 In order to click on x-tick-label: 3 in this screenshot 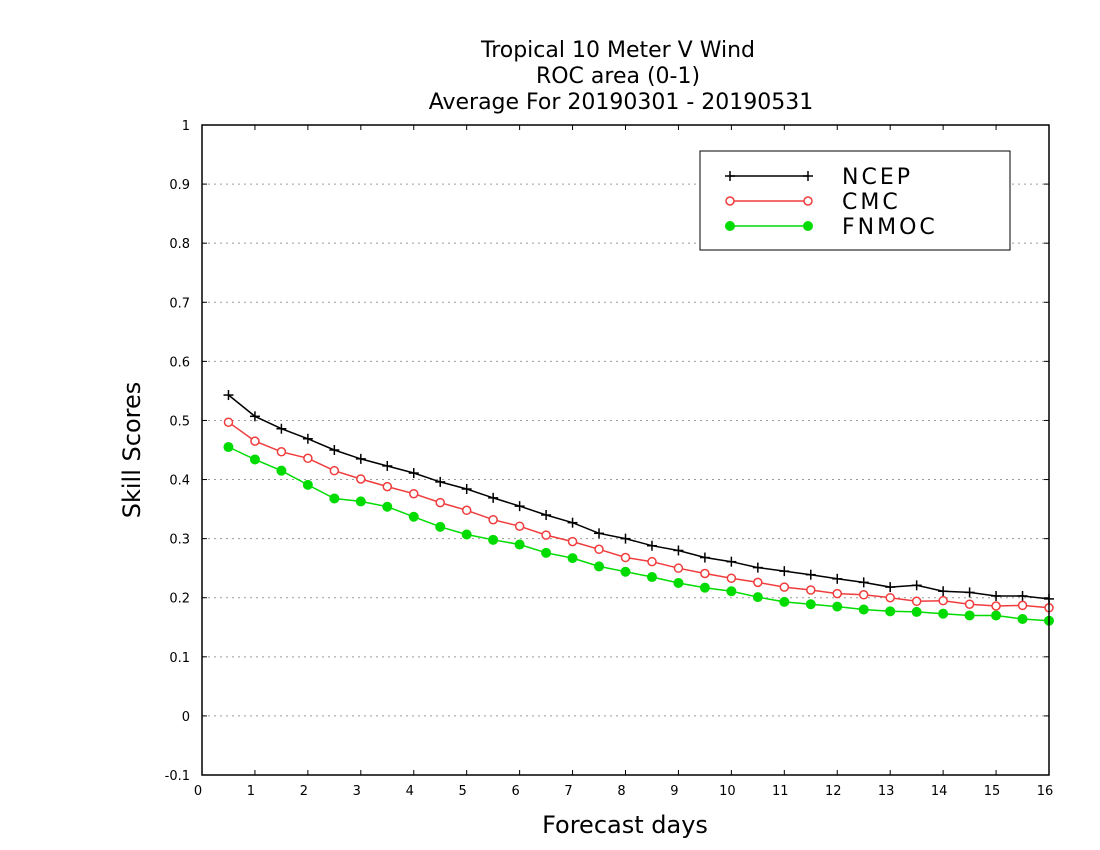, I will do `click(357, 791)`.